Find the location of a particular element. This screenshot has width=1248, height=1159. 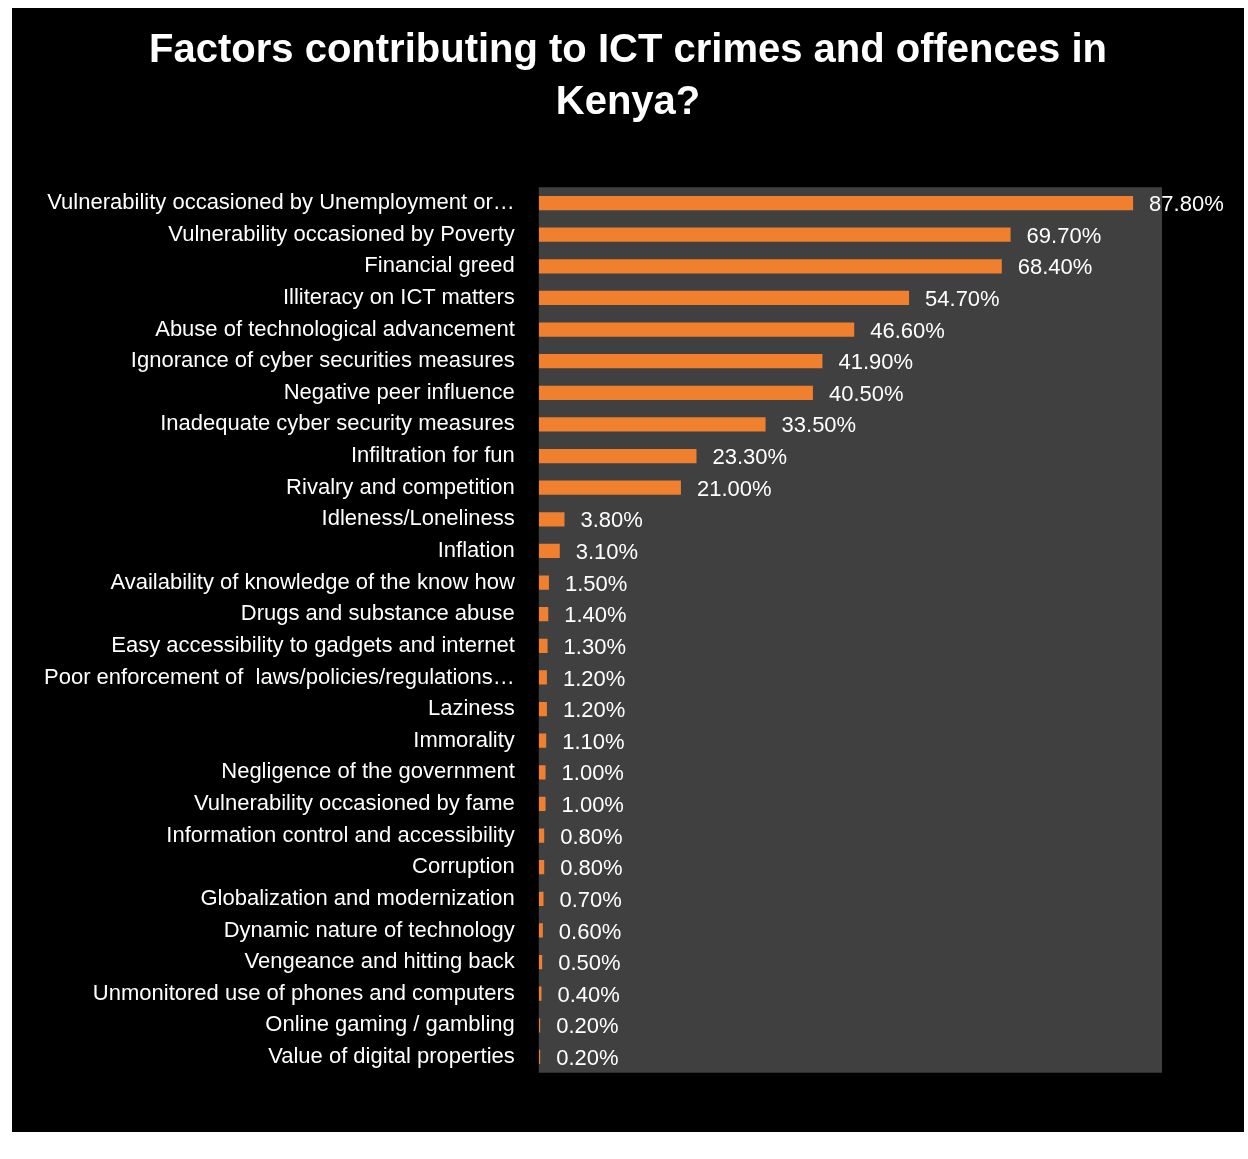

y-tick-label: Availability of knowledge of the know how is located at coordinates (312, 581).